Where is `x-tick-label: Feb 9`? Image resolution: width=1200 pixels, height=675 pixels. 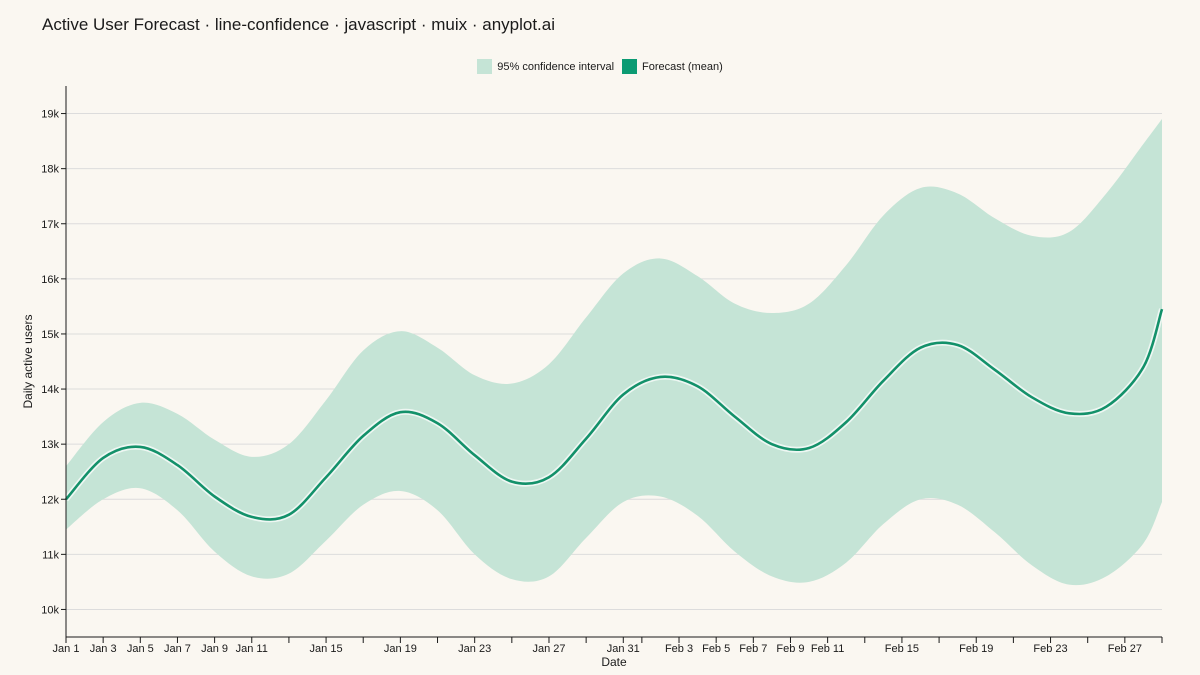
x-tick-label: Feb 9 is located at coordinates (790, 649).